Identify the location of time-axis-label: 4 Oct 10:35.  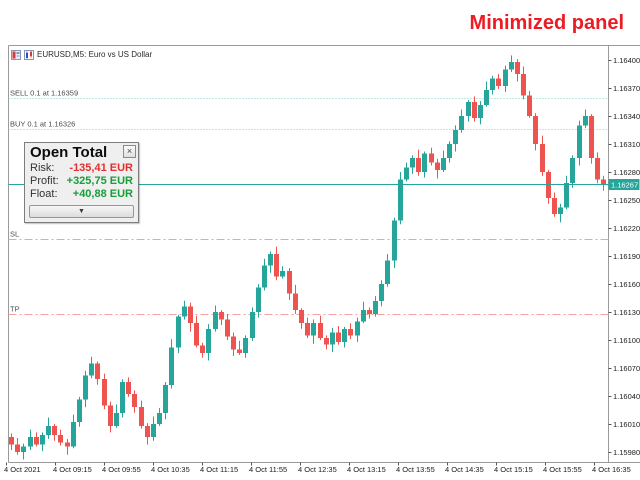
(170, 469).